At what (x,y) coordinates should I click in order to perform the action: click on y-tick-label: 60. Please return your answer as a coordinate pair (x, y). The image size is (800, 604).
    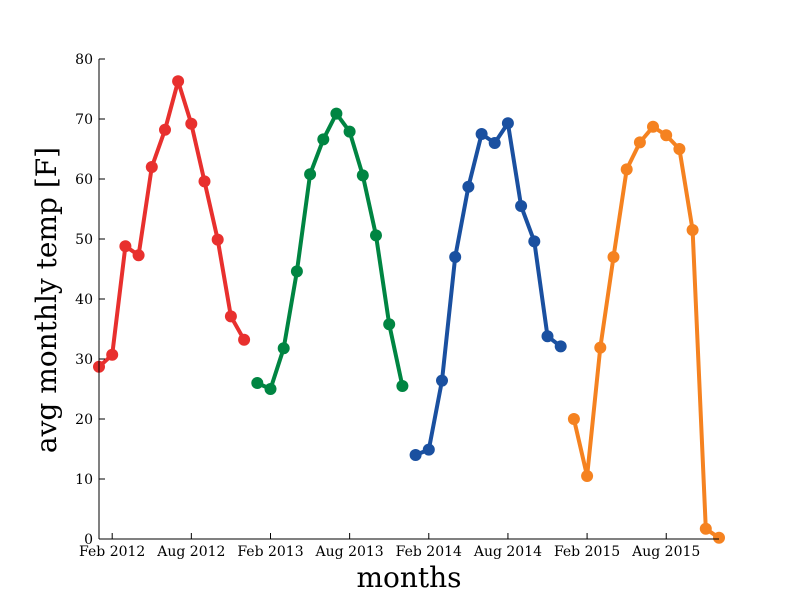
    Looking at the image, I should click on (84, 180).